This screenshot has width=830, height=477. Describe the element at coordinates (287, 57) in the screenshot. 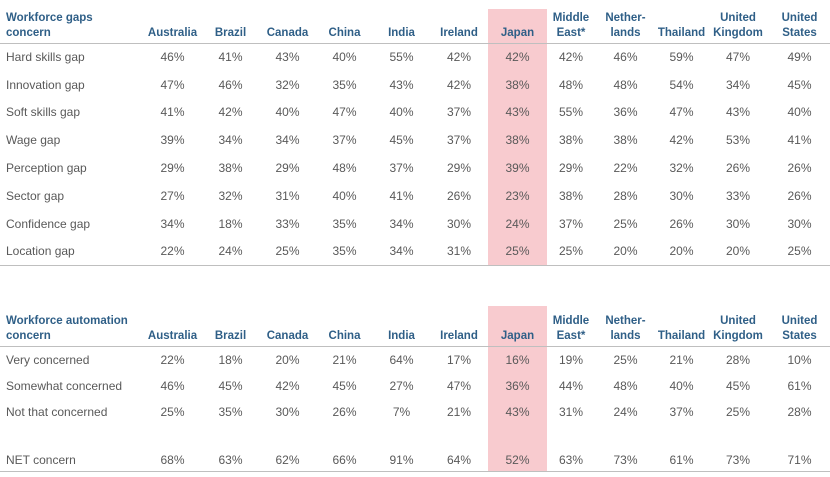

I see `cell-canada: 43%` at that location.